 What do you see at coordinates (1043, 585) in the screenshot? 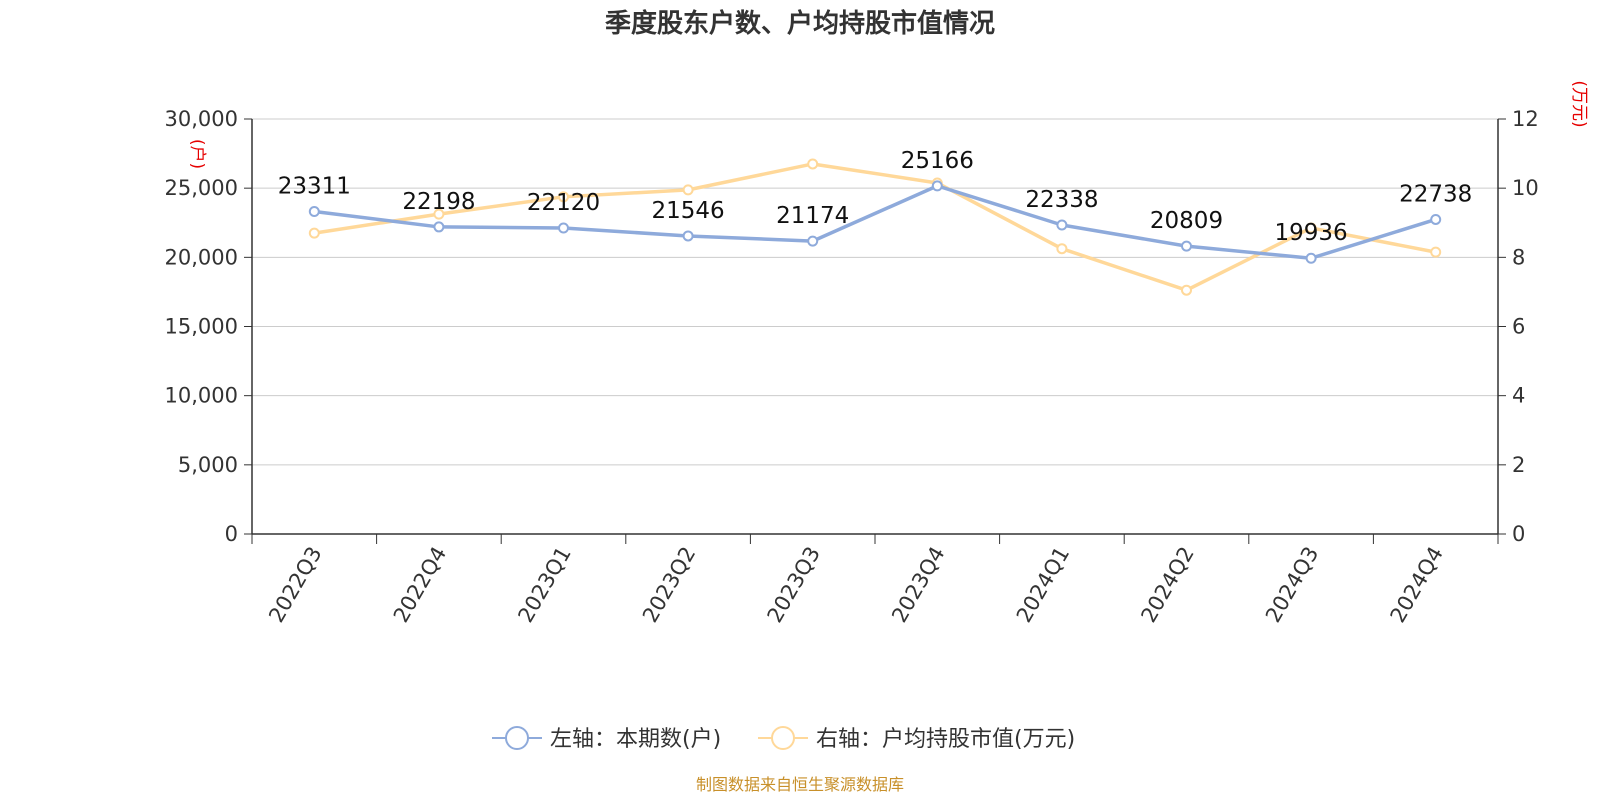
I see `x-axis-tick-label: 2024Q1` at bounding box center [1043, 585].